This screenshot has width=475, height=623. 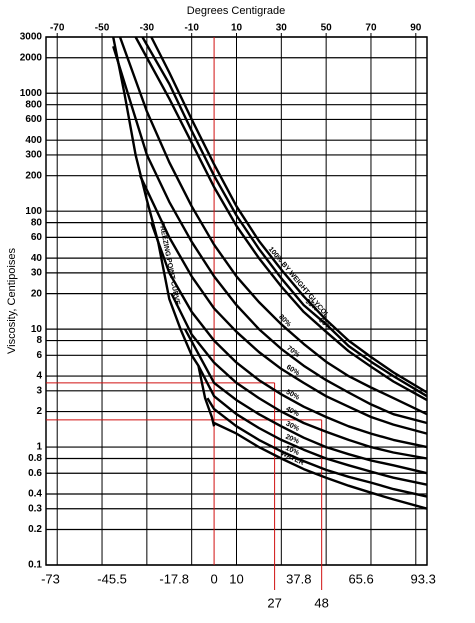 What do you see at coordinates (35, 565) in the screenshot?
I see `y-tick-label: 0.1` at bounding box center [35, 565].